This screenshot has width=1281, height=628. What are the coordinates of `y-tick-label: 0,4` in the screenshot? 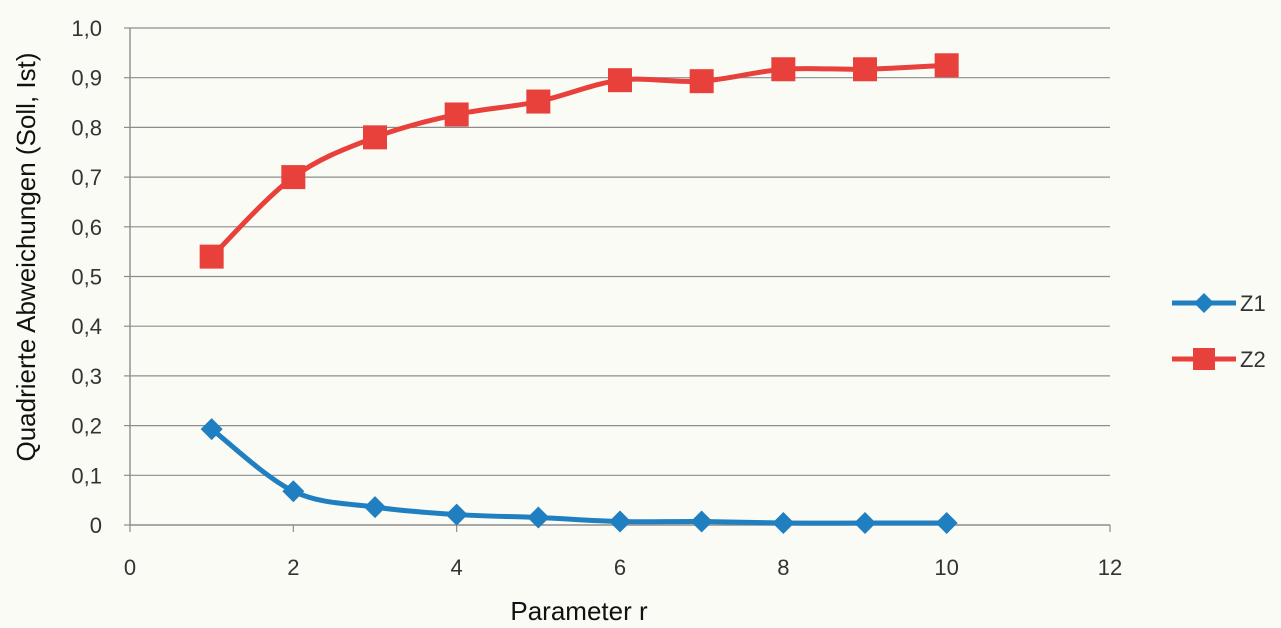 It's located at (86, 326).